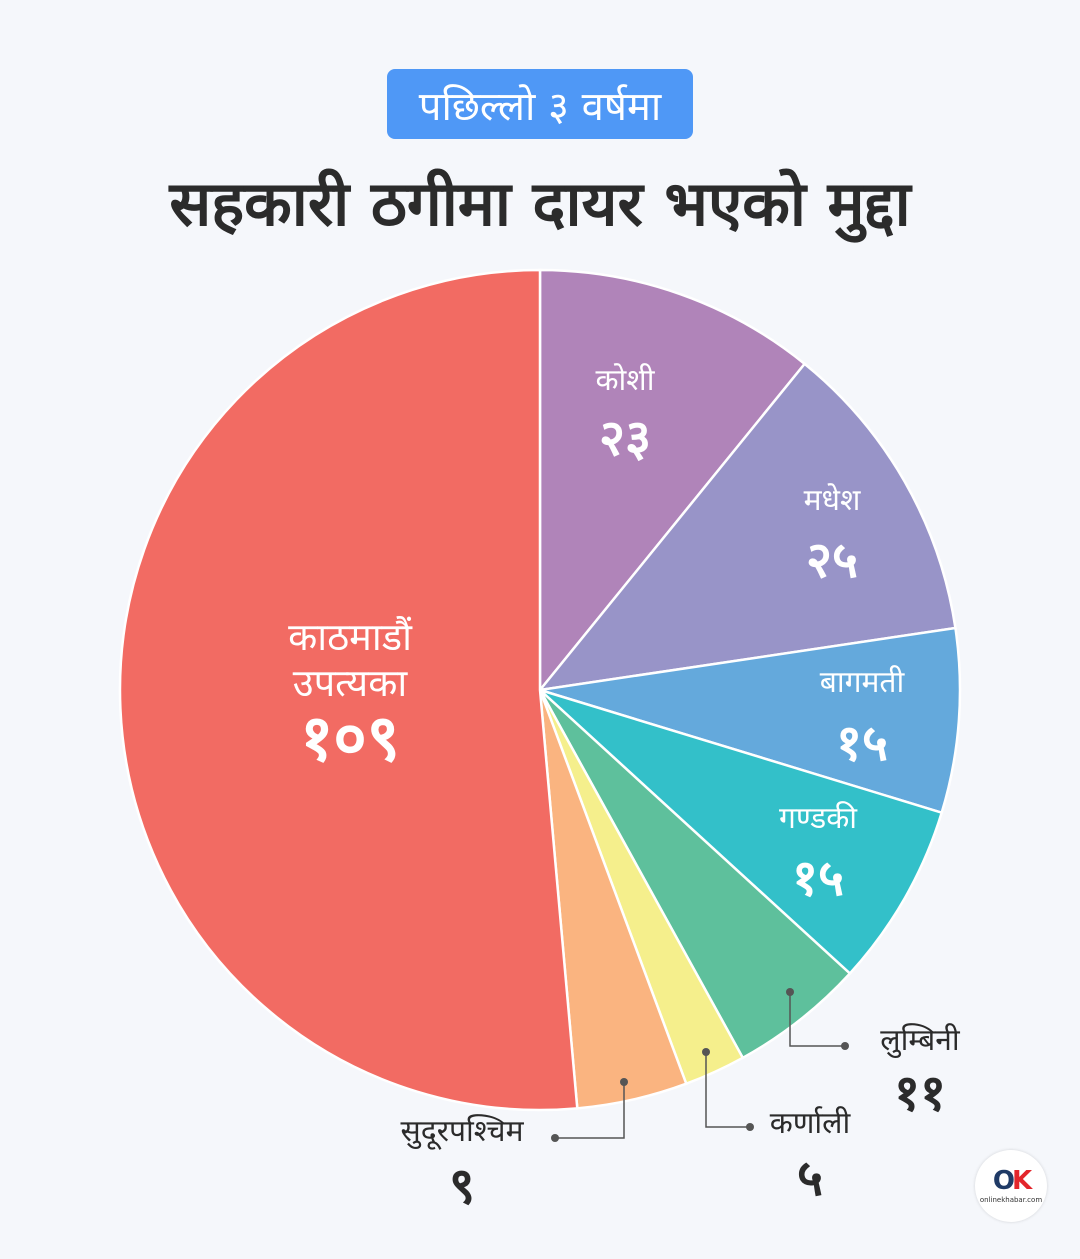 The width and height of the screenshot is (1080, 1259). What do you see at coordinates (350, 637) in the screenshot?
I see `slice-label-8-1: काठमाडौं` at bounding box center [350, 637].